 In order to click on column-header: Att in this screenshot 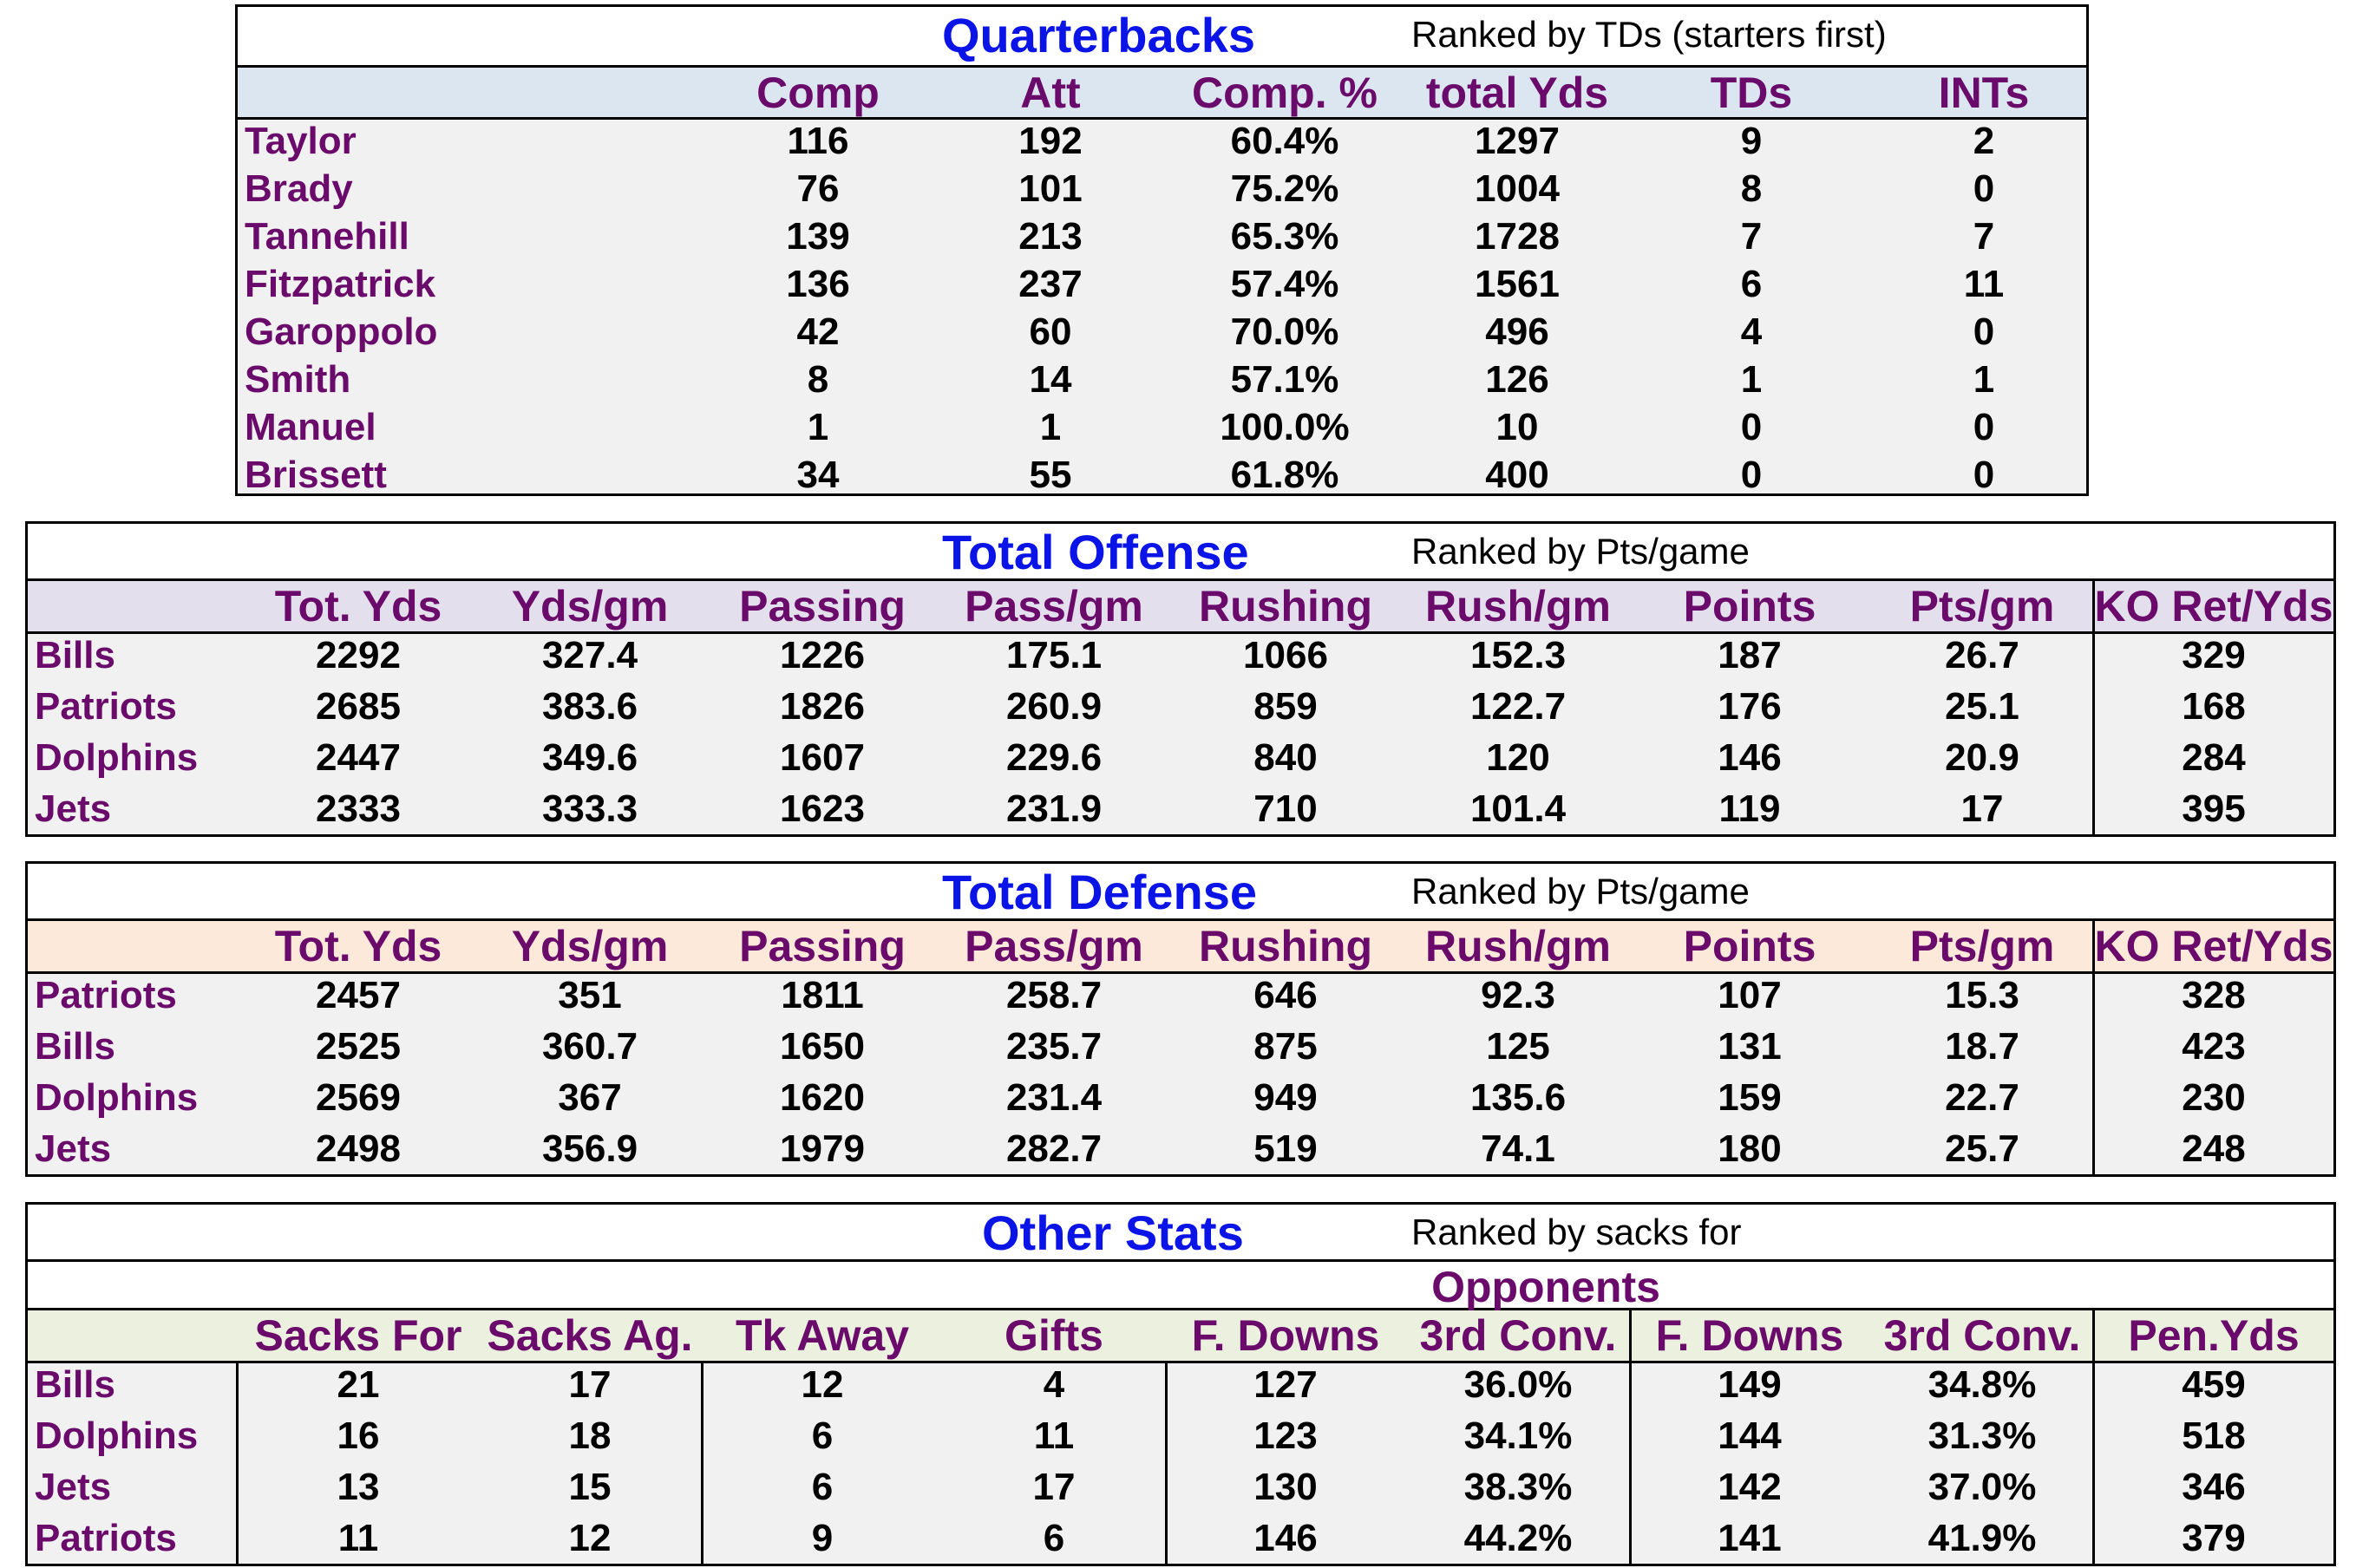, I will do `click(1051, 93)`.